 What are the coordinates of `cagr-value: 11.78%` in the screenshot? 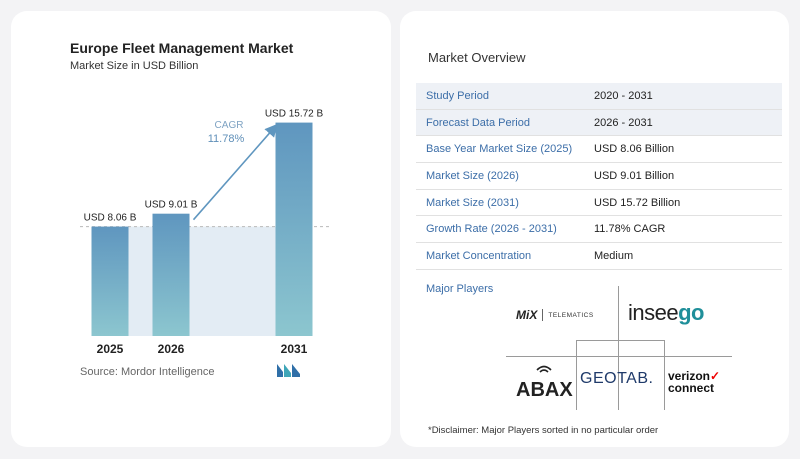 It's located at (226, 139).